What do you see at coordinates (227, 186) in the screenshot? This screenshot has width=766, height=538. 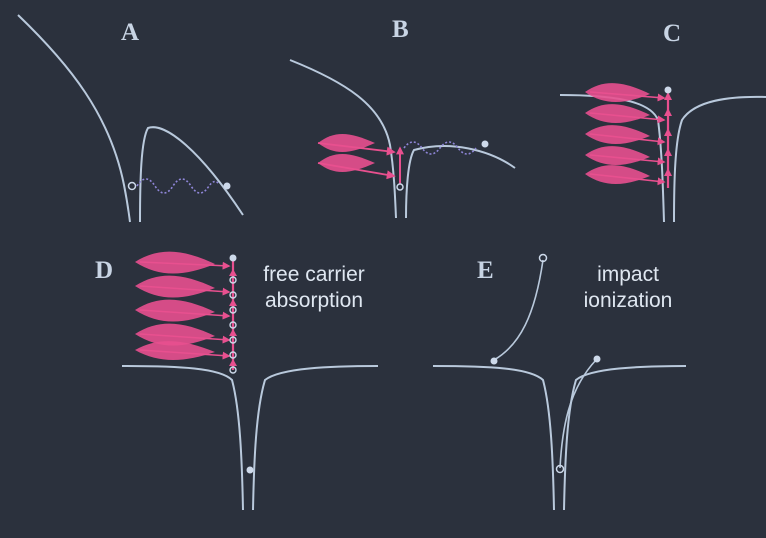 I see `electron-a` at bounding box center [227, 186].